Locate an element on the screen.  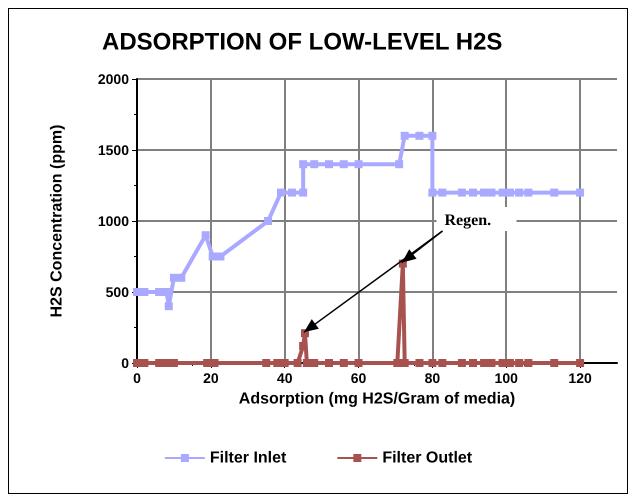
x-tick-label: 40 is located at coordinates (284, 378).